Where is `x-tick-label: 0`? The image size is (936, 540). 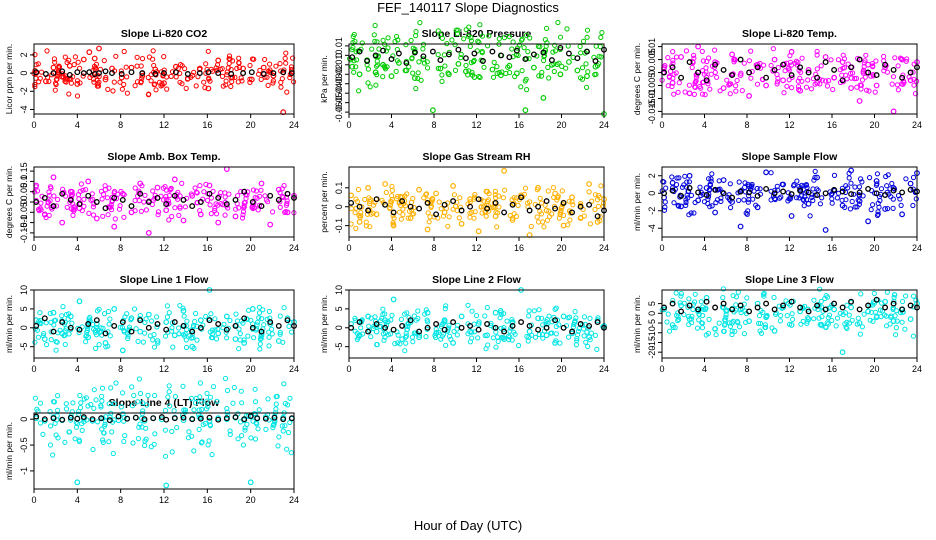 x-tick-label: 0 is located at coordinates (348, 125).